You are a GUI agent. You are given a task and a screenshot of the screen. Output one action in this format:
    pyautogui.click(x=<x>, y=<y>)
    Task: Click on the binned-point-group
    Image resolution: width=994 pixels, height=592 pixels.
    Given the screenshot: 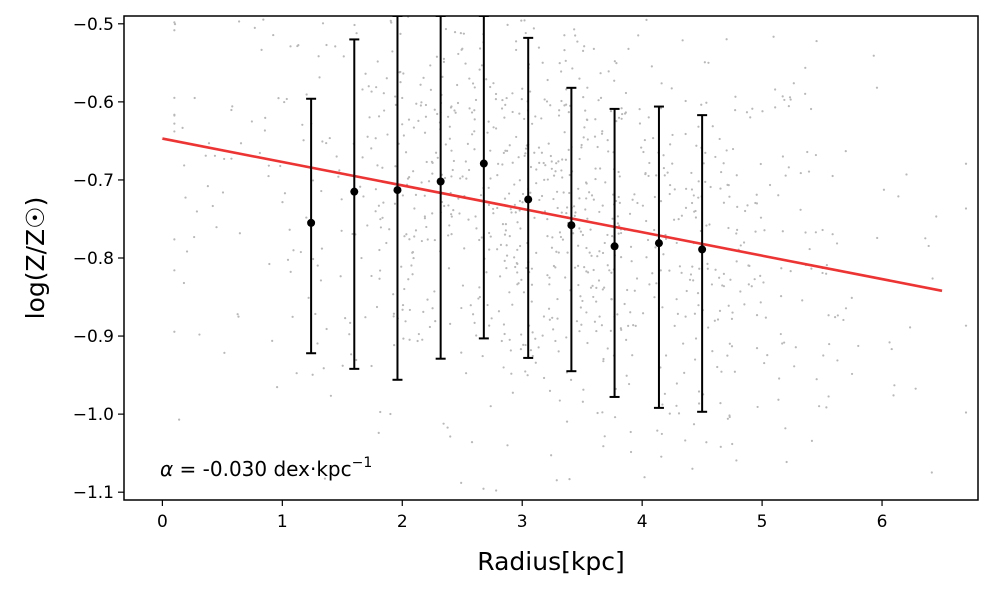 What is the action you would take?
    pyautogui.click(x=440, y=188)
    